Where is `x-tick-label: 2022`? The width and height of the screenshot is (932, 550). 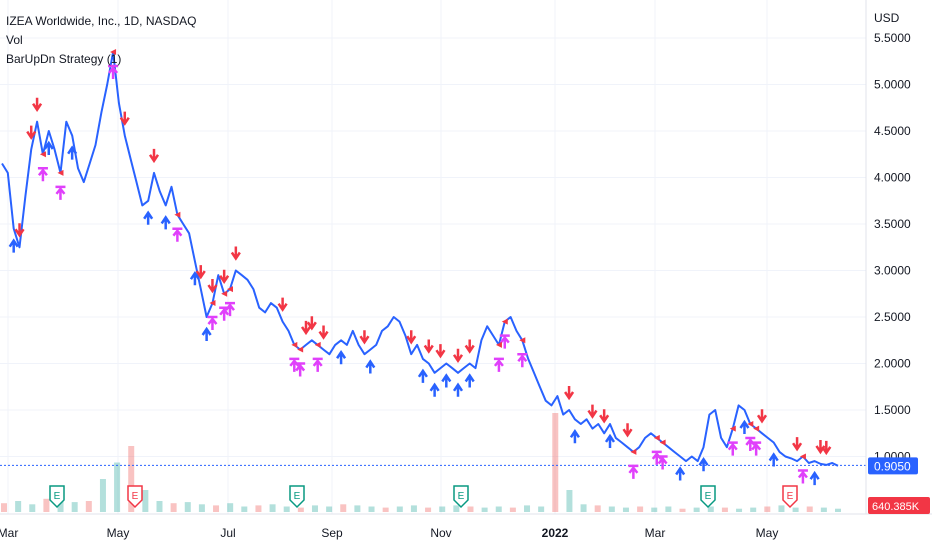 x-tick-label: 2022 is located at coordinates (555, 533).